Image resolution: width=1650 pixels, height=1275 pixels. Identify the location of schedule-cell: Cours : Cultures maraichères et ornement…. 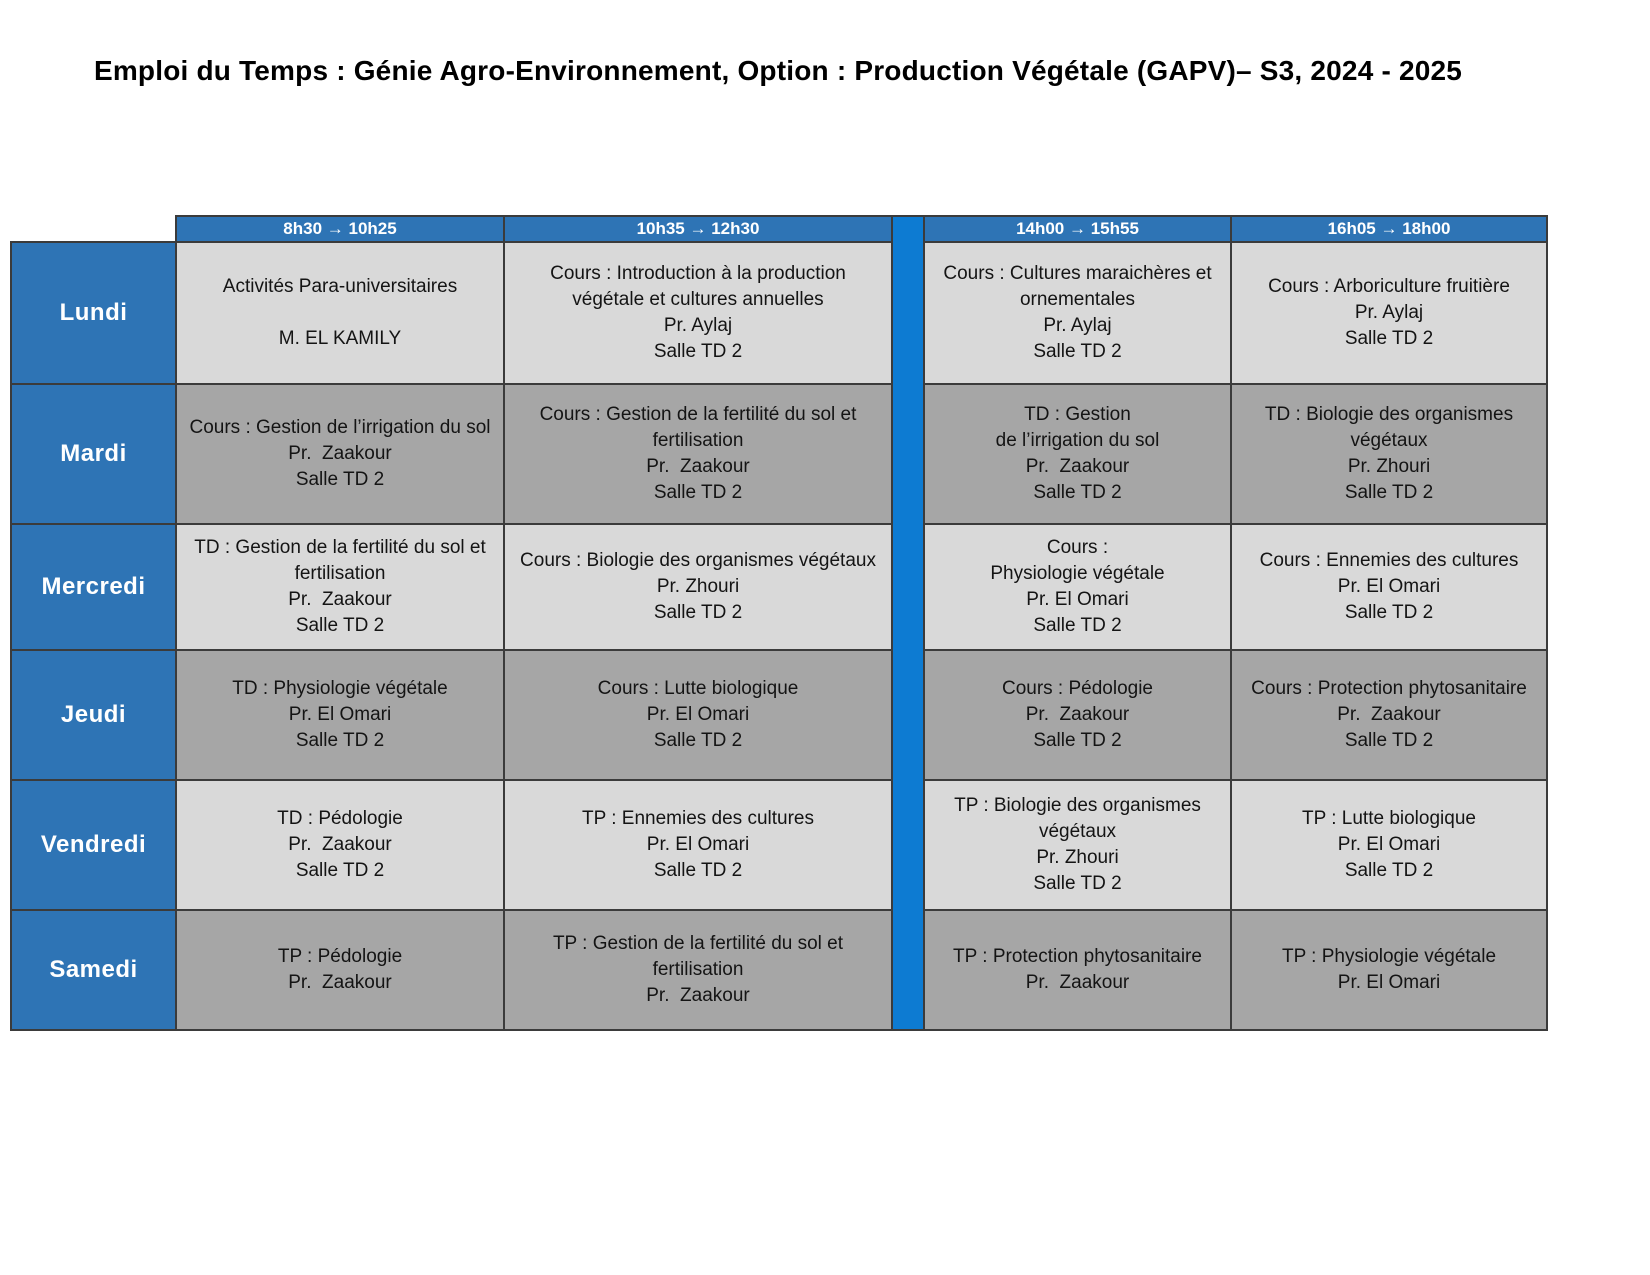
(1077, 313).